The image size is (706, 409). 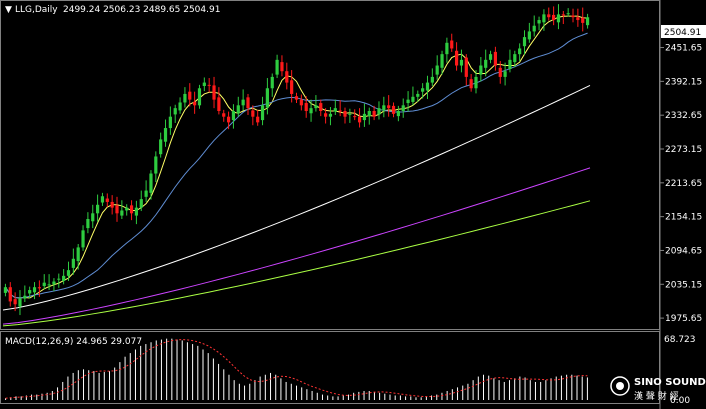 I want to click on ohlc-values: 2499.24 2506.23 2489.65 2504.91, so click(x=141, y=10).